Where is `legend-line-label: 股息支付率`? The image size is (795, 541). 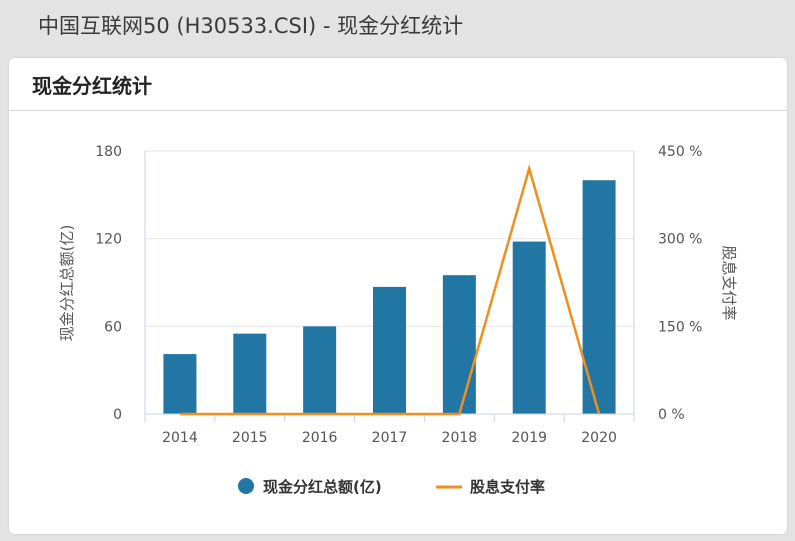 legend-line-label: 股息支付率 is located at coordinates (507, 487).